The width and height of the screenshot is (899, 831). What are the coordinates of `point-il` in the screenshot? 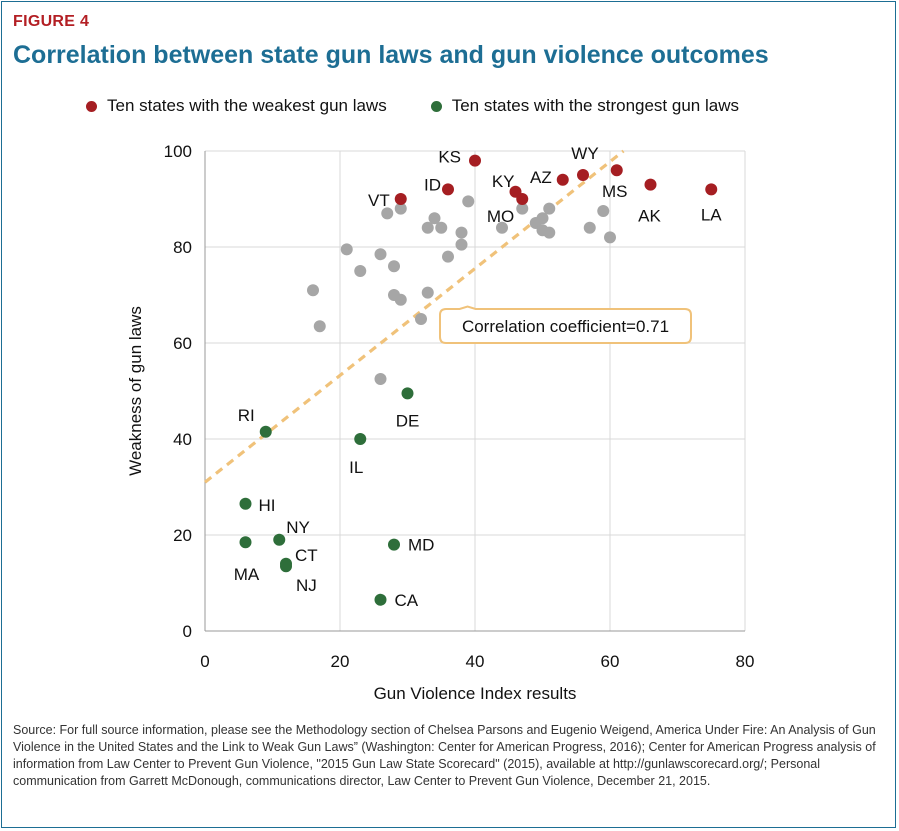 It's located at (360, 439).